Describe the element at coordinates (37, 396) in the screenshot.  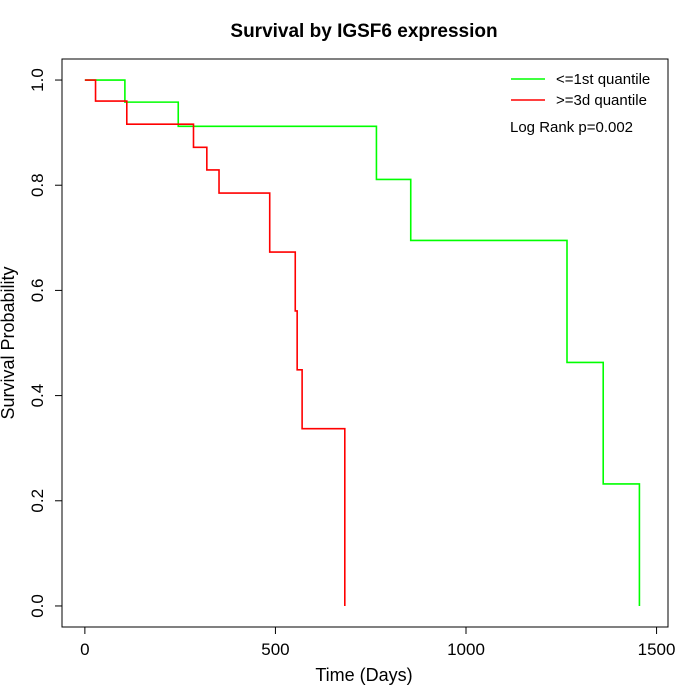
I see `y-tick-label: 0.4` at that location.